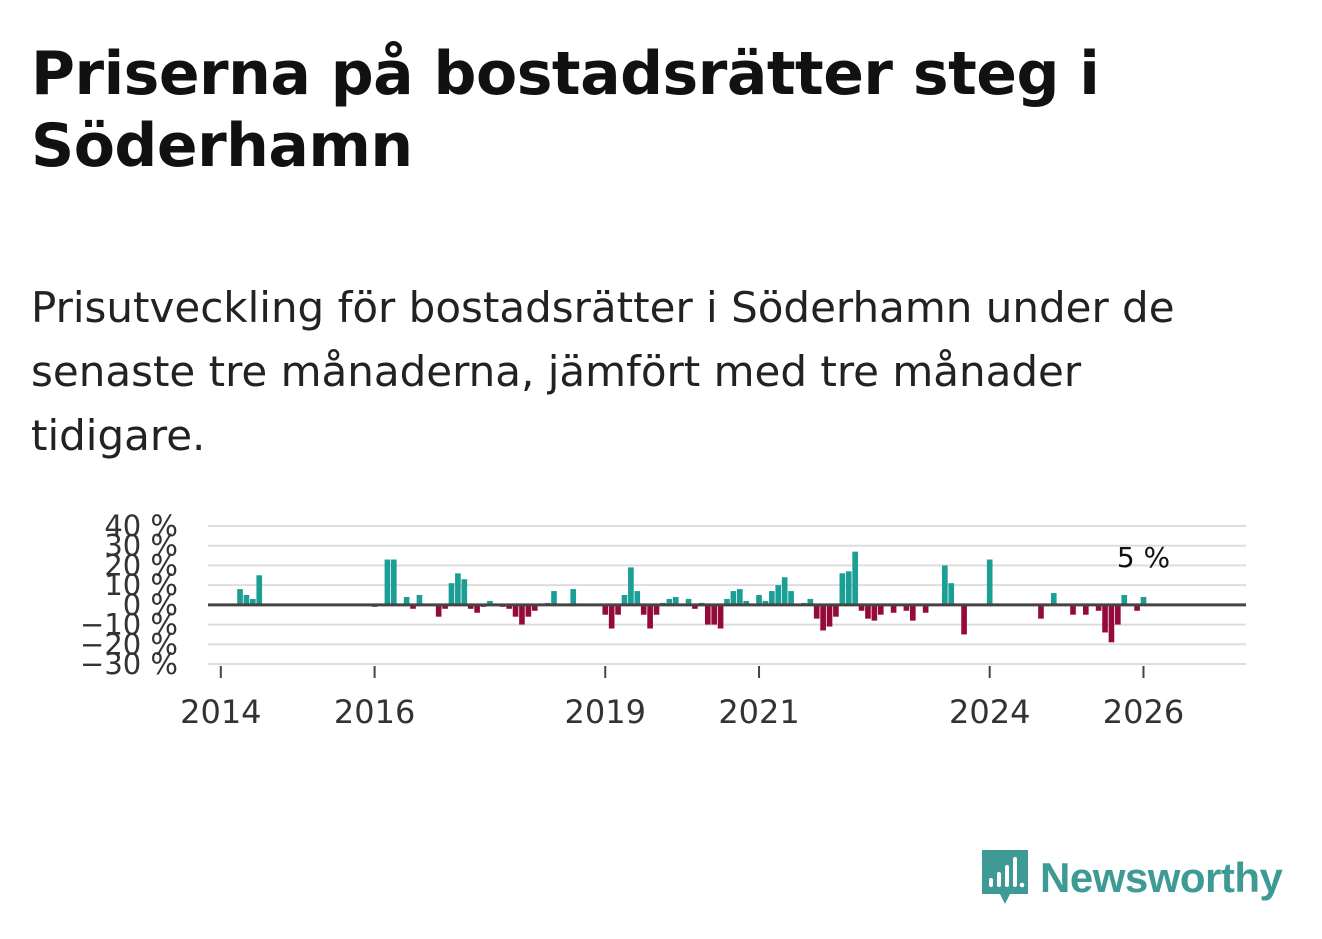  Describe the element at coordinates (141, 565) in the screenshot. I see `y-tick-label: 20 %` at that location.